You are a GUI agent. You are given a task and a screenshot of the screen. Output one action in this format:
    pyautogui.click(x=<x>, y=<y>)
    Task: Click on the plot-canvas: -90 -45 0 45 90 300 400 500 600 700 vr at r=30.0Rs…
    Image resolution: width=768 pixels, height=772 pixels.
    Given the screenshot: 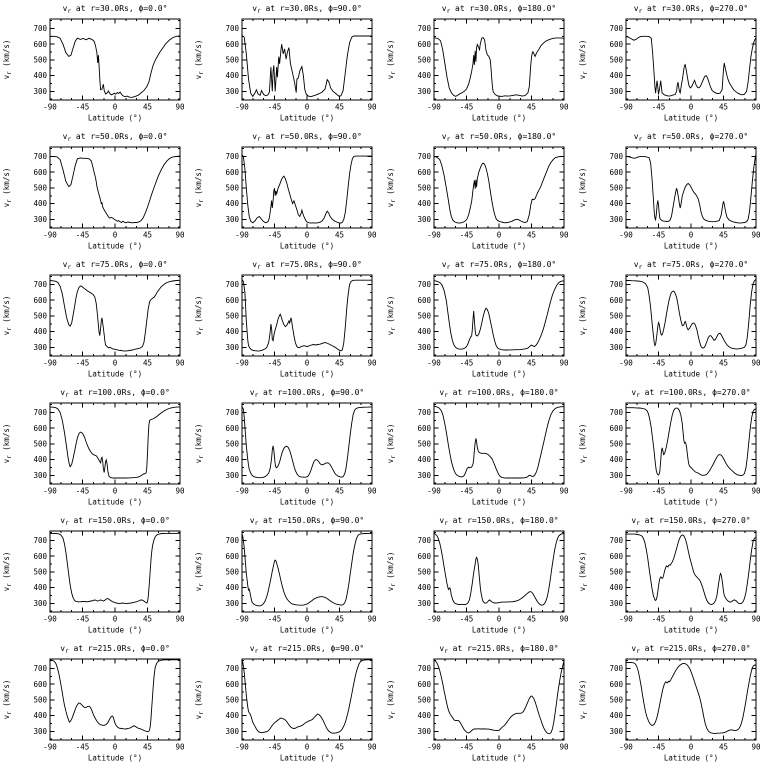 What is the action you would take?
    pyautogui.click(x=285, y=63)
    